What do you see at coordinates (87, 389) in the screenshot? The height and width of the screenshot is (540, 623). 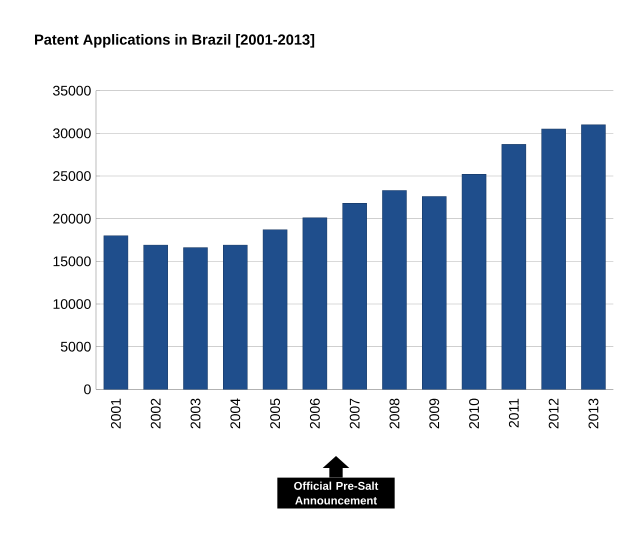 I see `y-tick-label: 0` at bounding box center [87, 389].